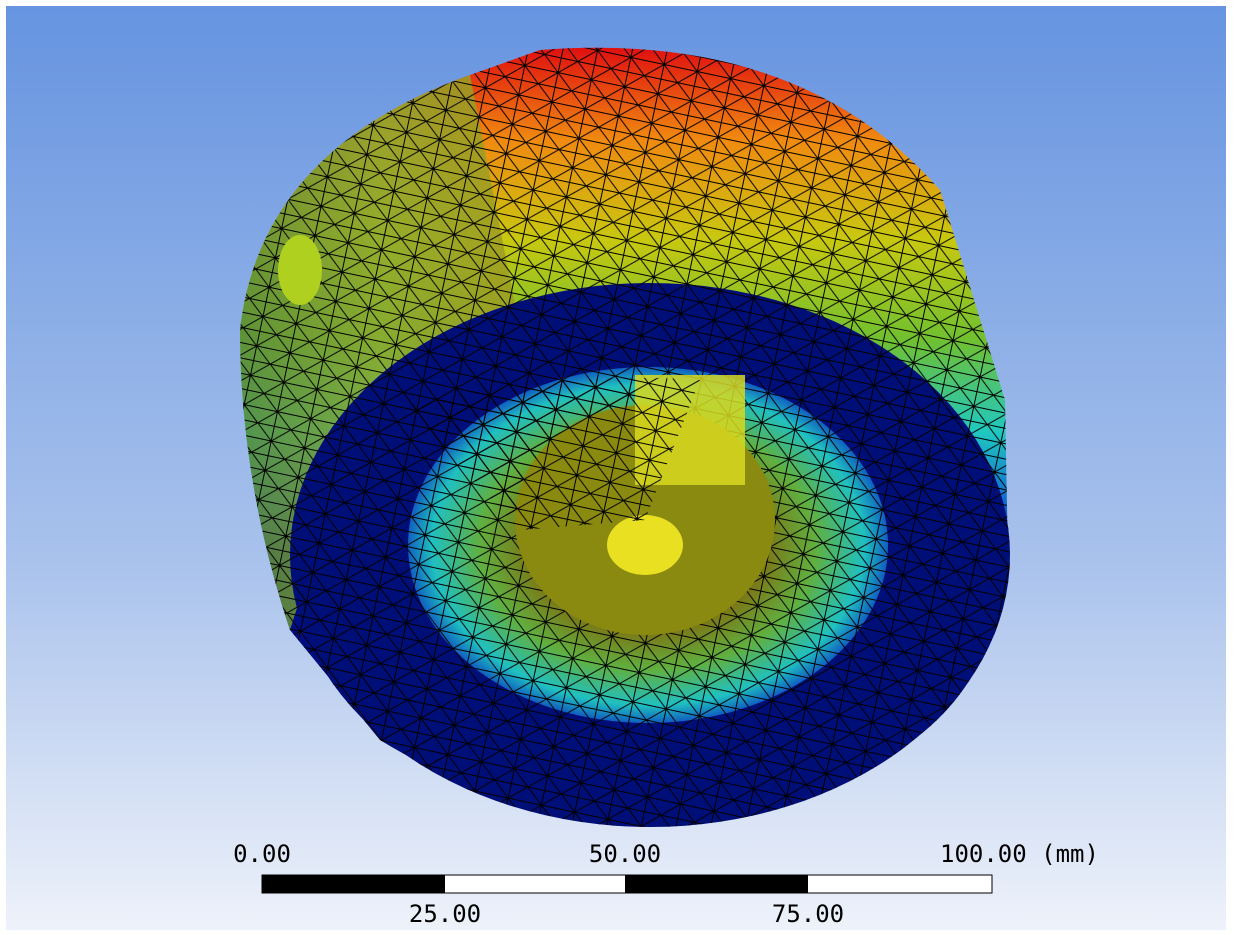 Image resolution: width=1236 pixels, height=935 pixels. What do you see at coordinates (445, 914) in the screenshot?
I see `scale-label: 25.00` at bounding box center [445, 914].